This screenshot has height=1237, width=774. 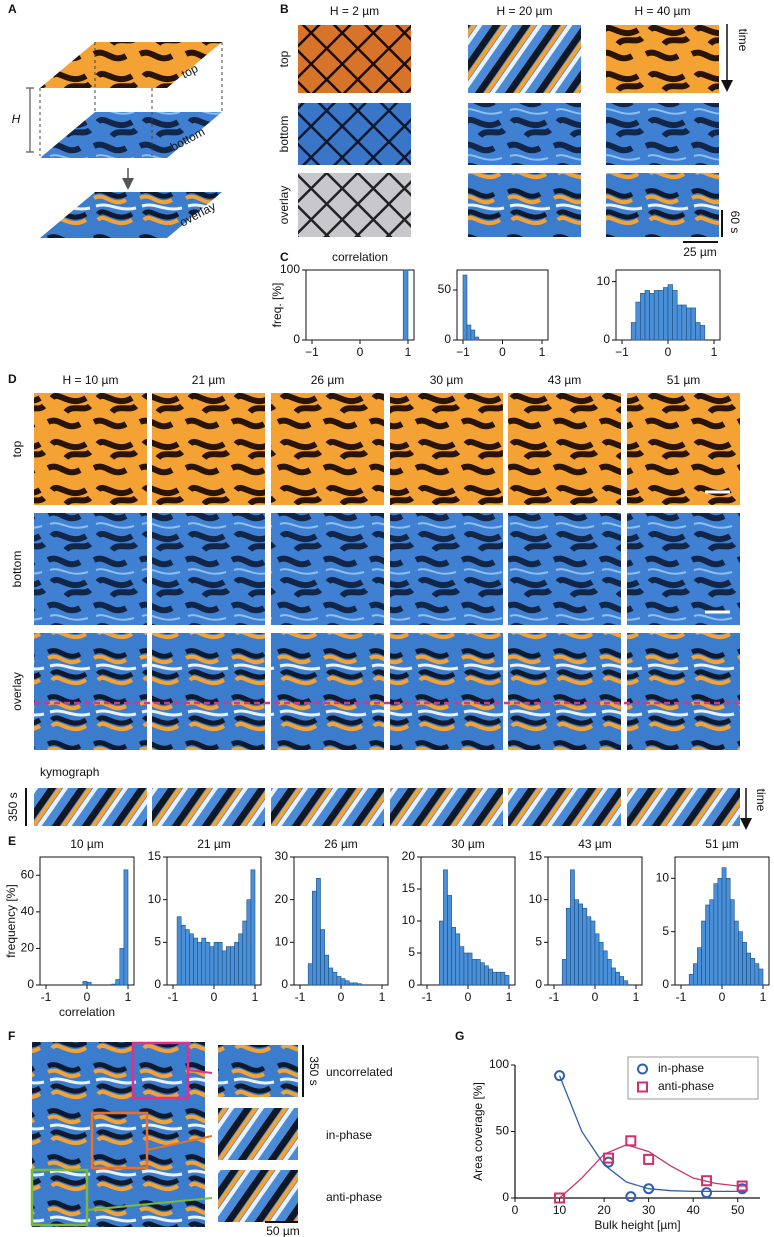 What do you see at coordinates (761, 800) in the screenshot?
I see `label: time` at bounding box center [761, 800].